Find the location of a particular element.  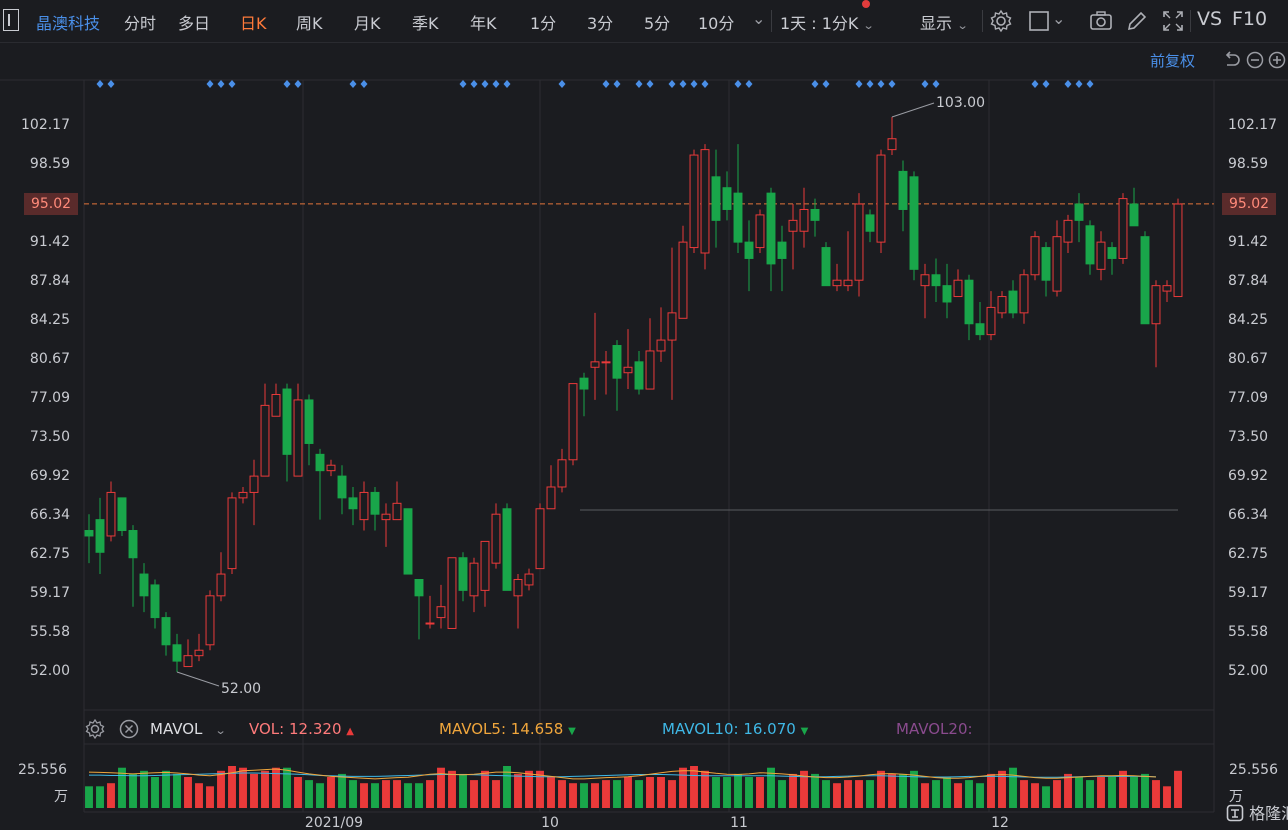

stock-name: 晶澳科技 is located at coordinates (68, 23).